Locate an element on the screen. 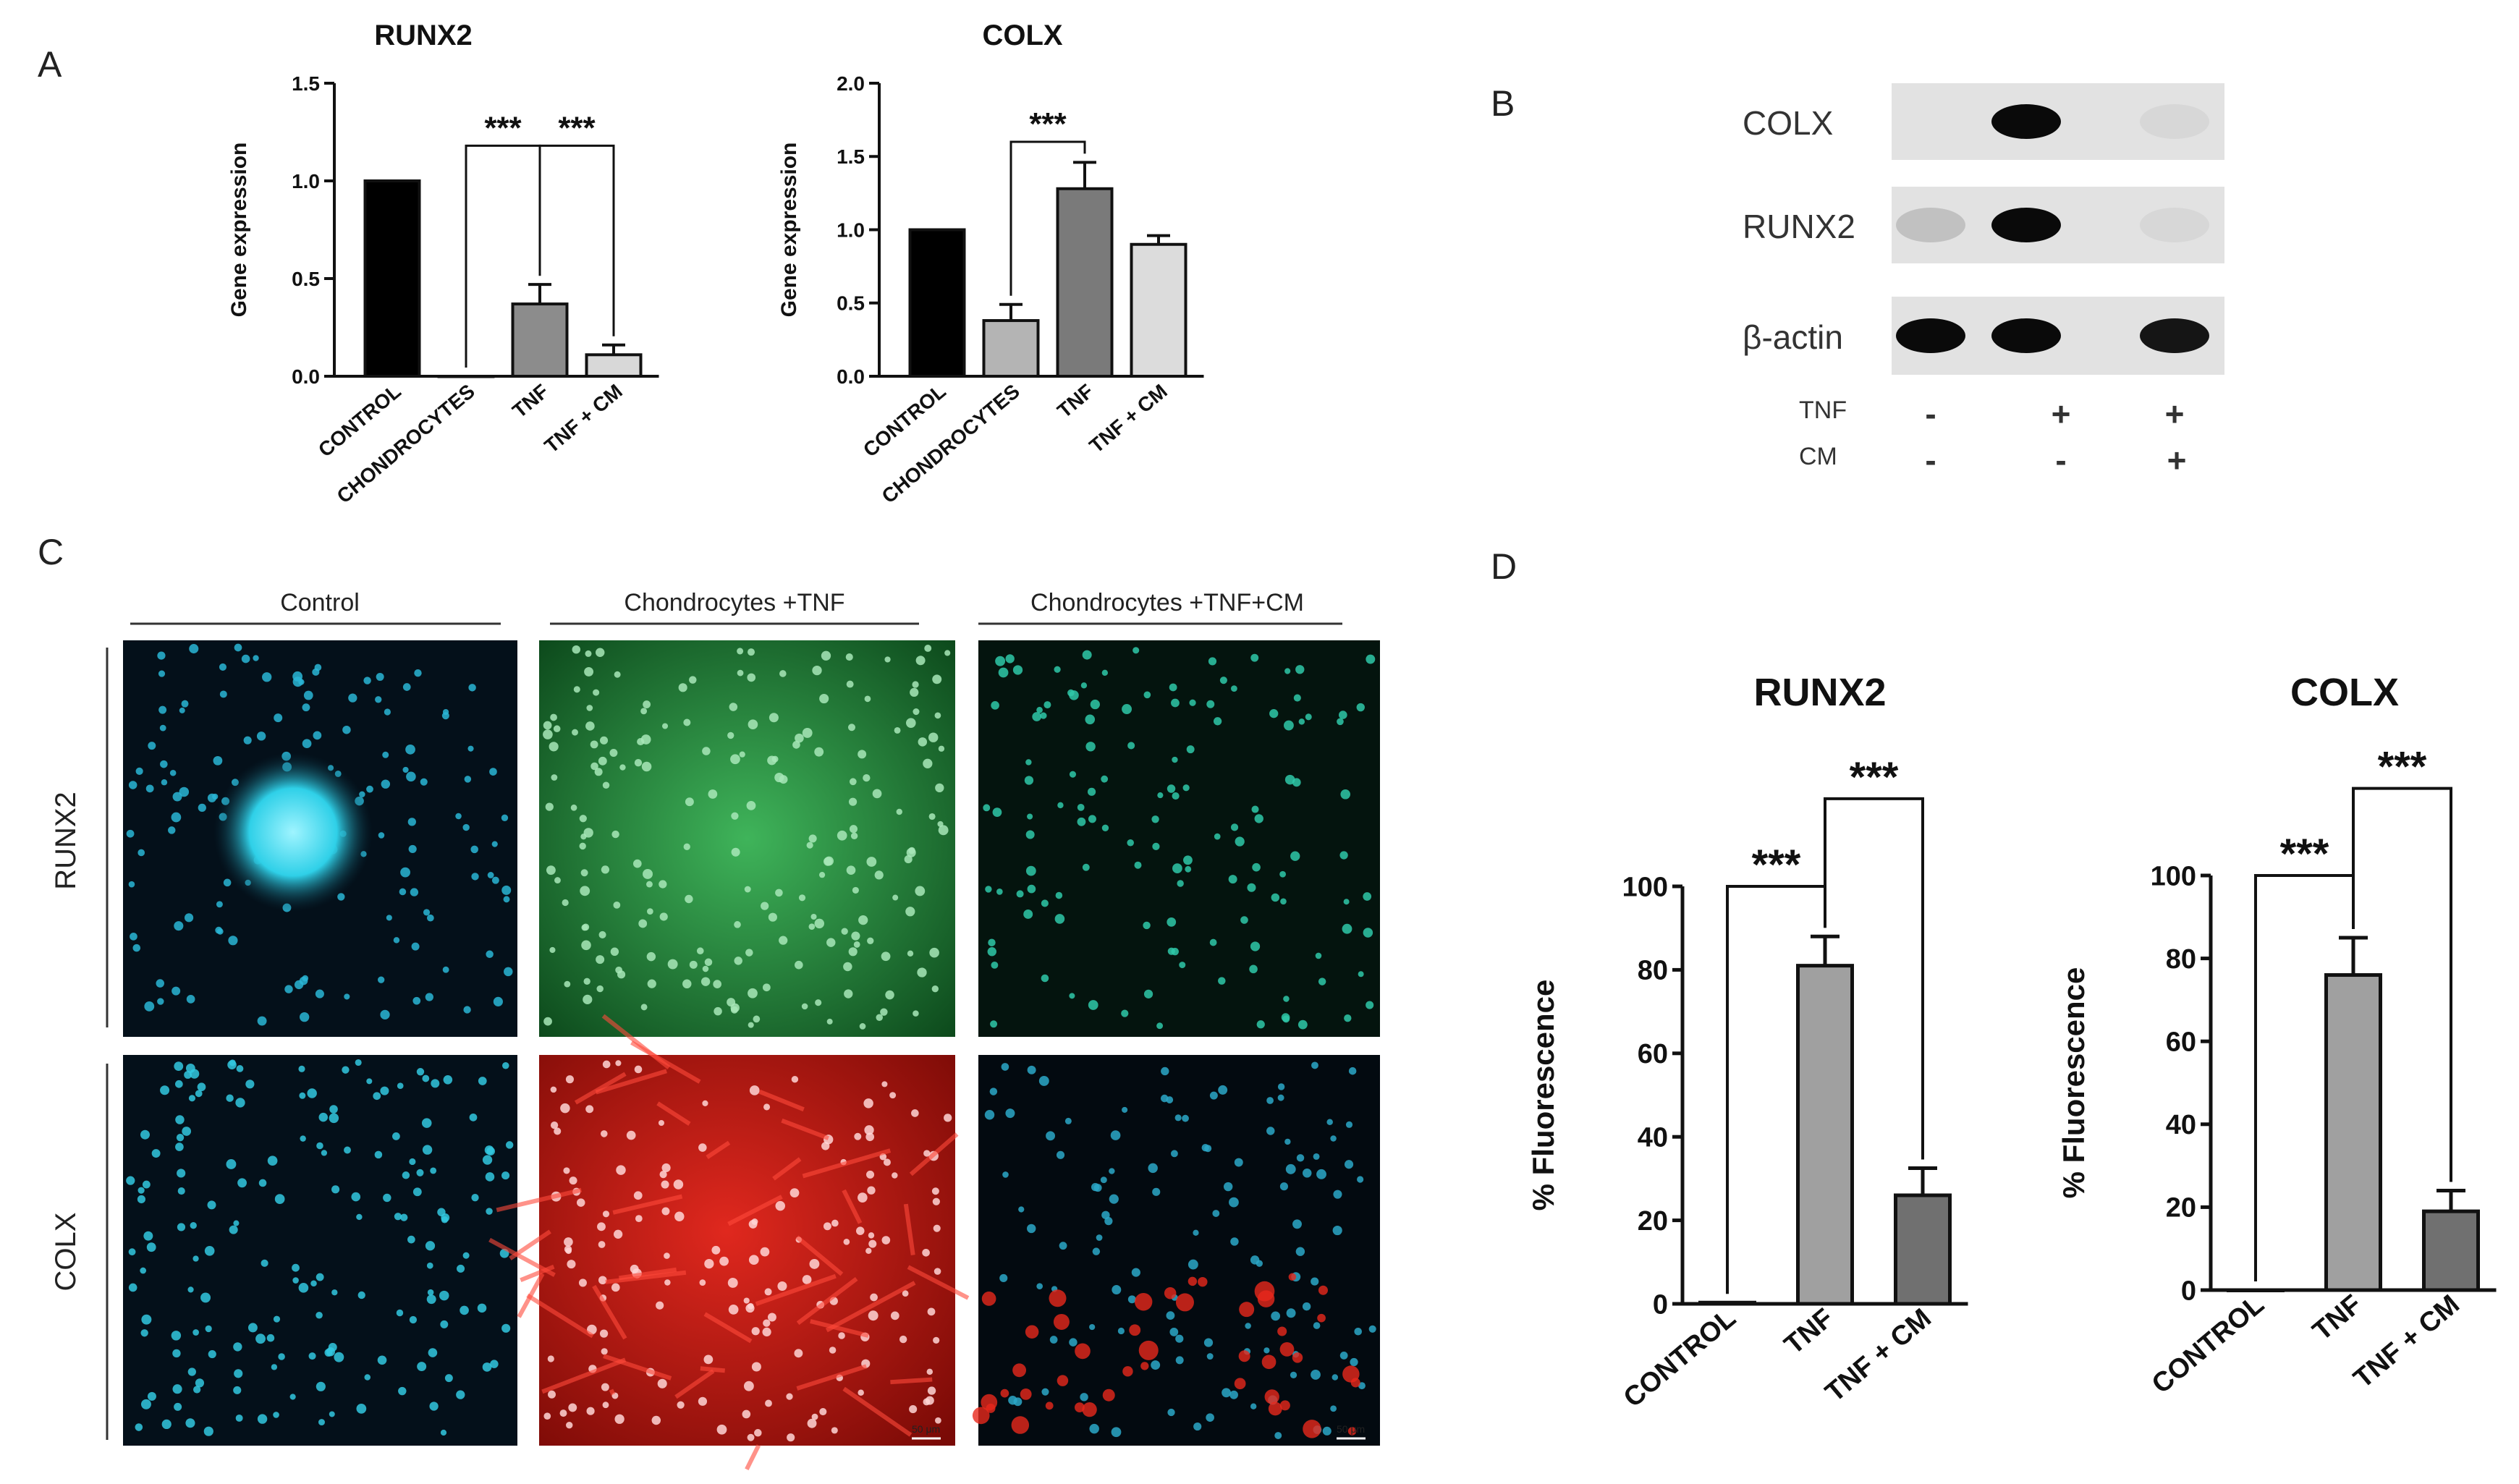 This screenshot has height=1484, width=2519. significance-bracket is located at coordinates (576, 240).